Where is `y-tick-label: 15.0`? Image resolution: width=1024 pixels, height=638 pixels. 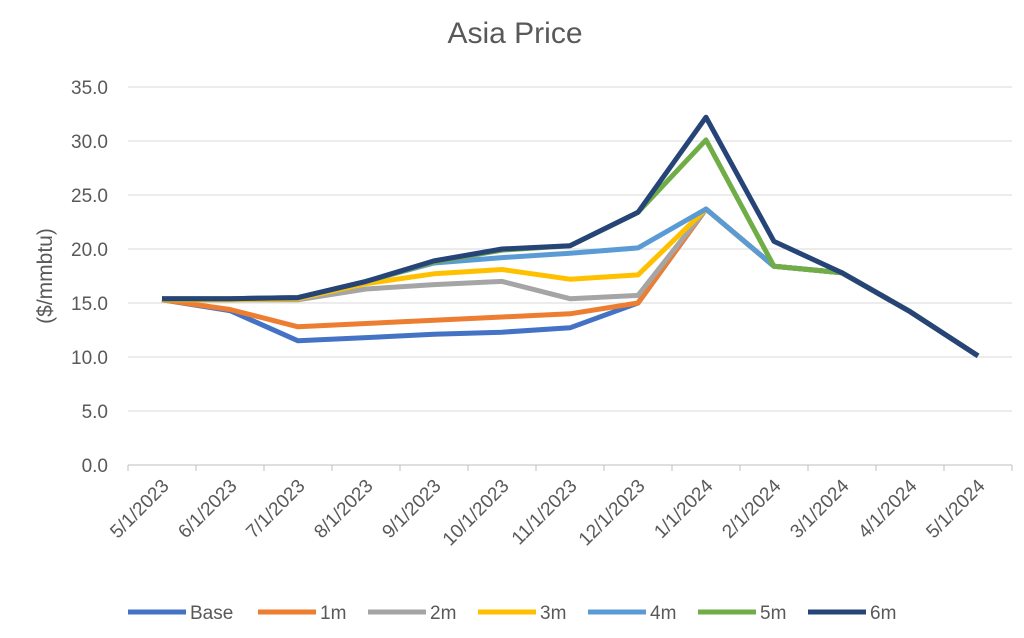
y-tick-label: 15.0 is located at coordinates (89, 304).